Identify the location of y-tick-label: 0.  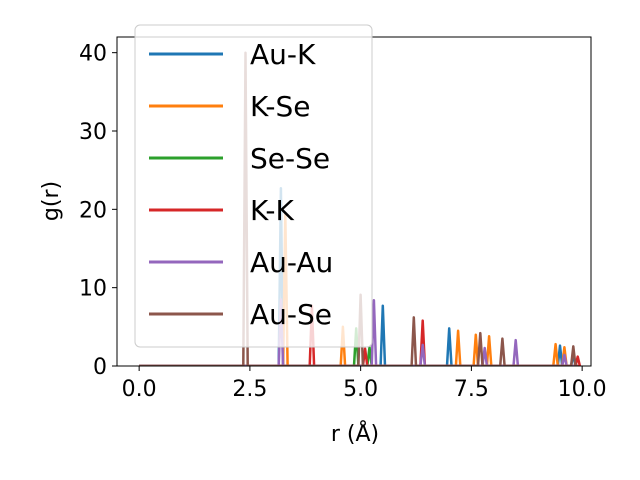
(100, 367).